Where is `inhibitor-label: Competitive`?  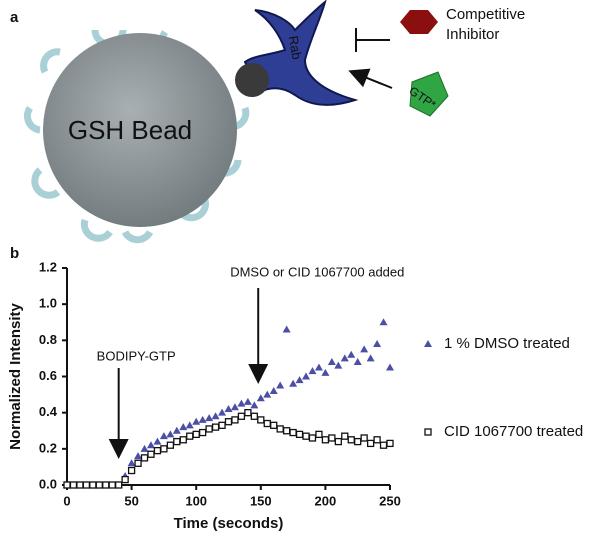 inhibitor-label: Competitive is located at coordinates (485, 14).